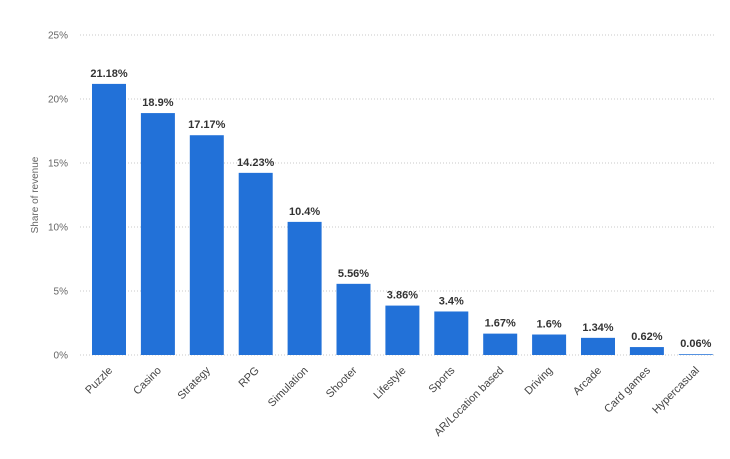  What do you see at coordinates (256, 163) in the screenshot?
I see `data-label: 14.23%` at bounding box center [256, 163].